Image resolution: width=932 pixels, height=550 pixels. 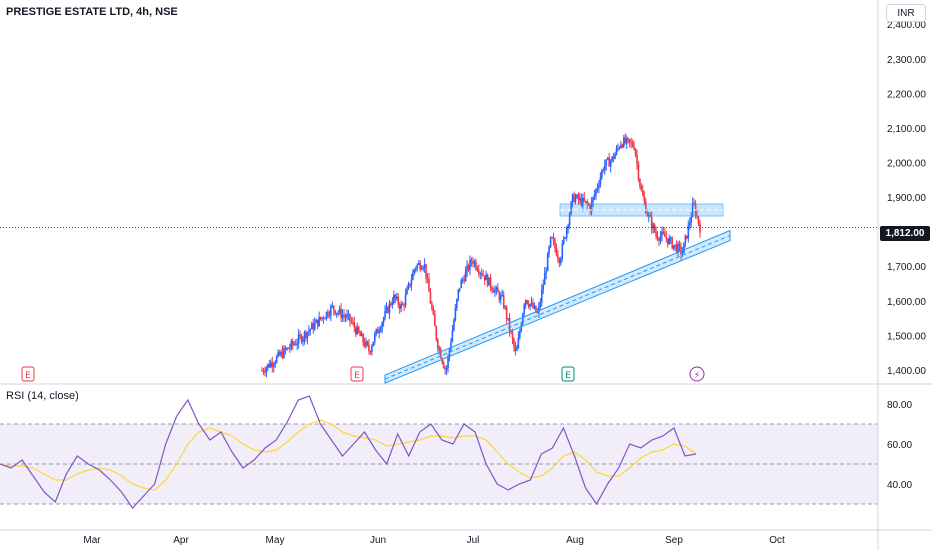 I want to click on price-tick-label: 2,200.00, so click(x=906, y=94).